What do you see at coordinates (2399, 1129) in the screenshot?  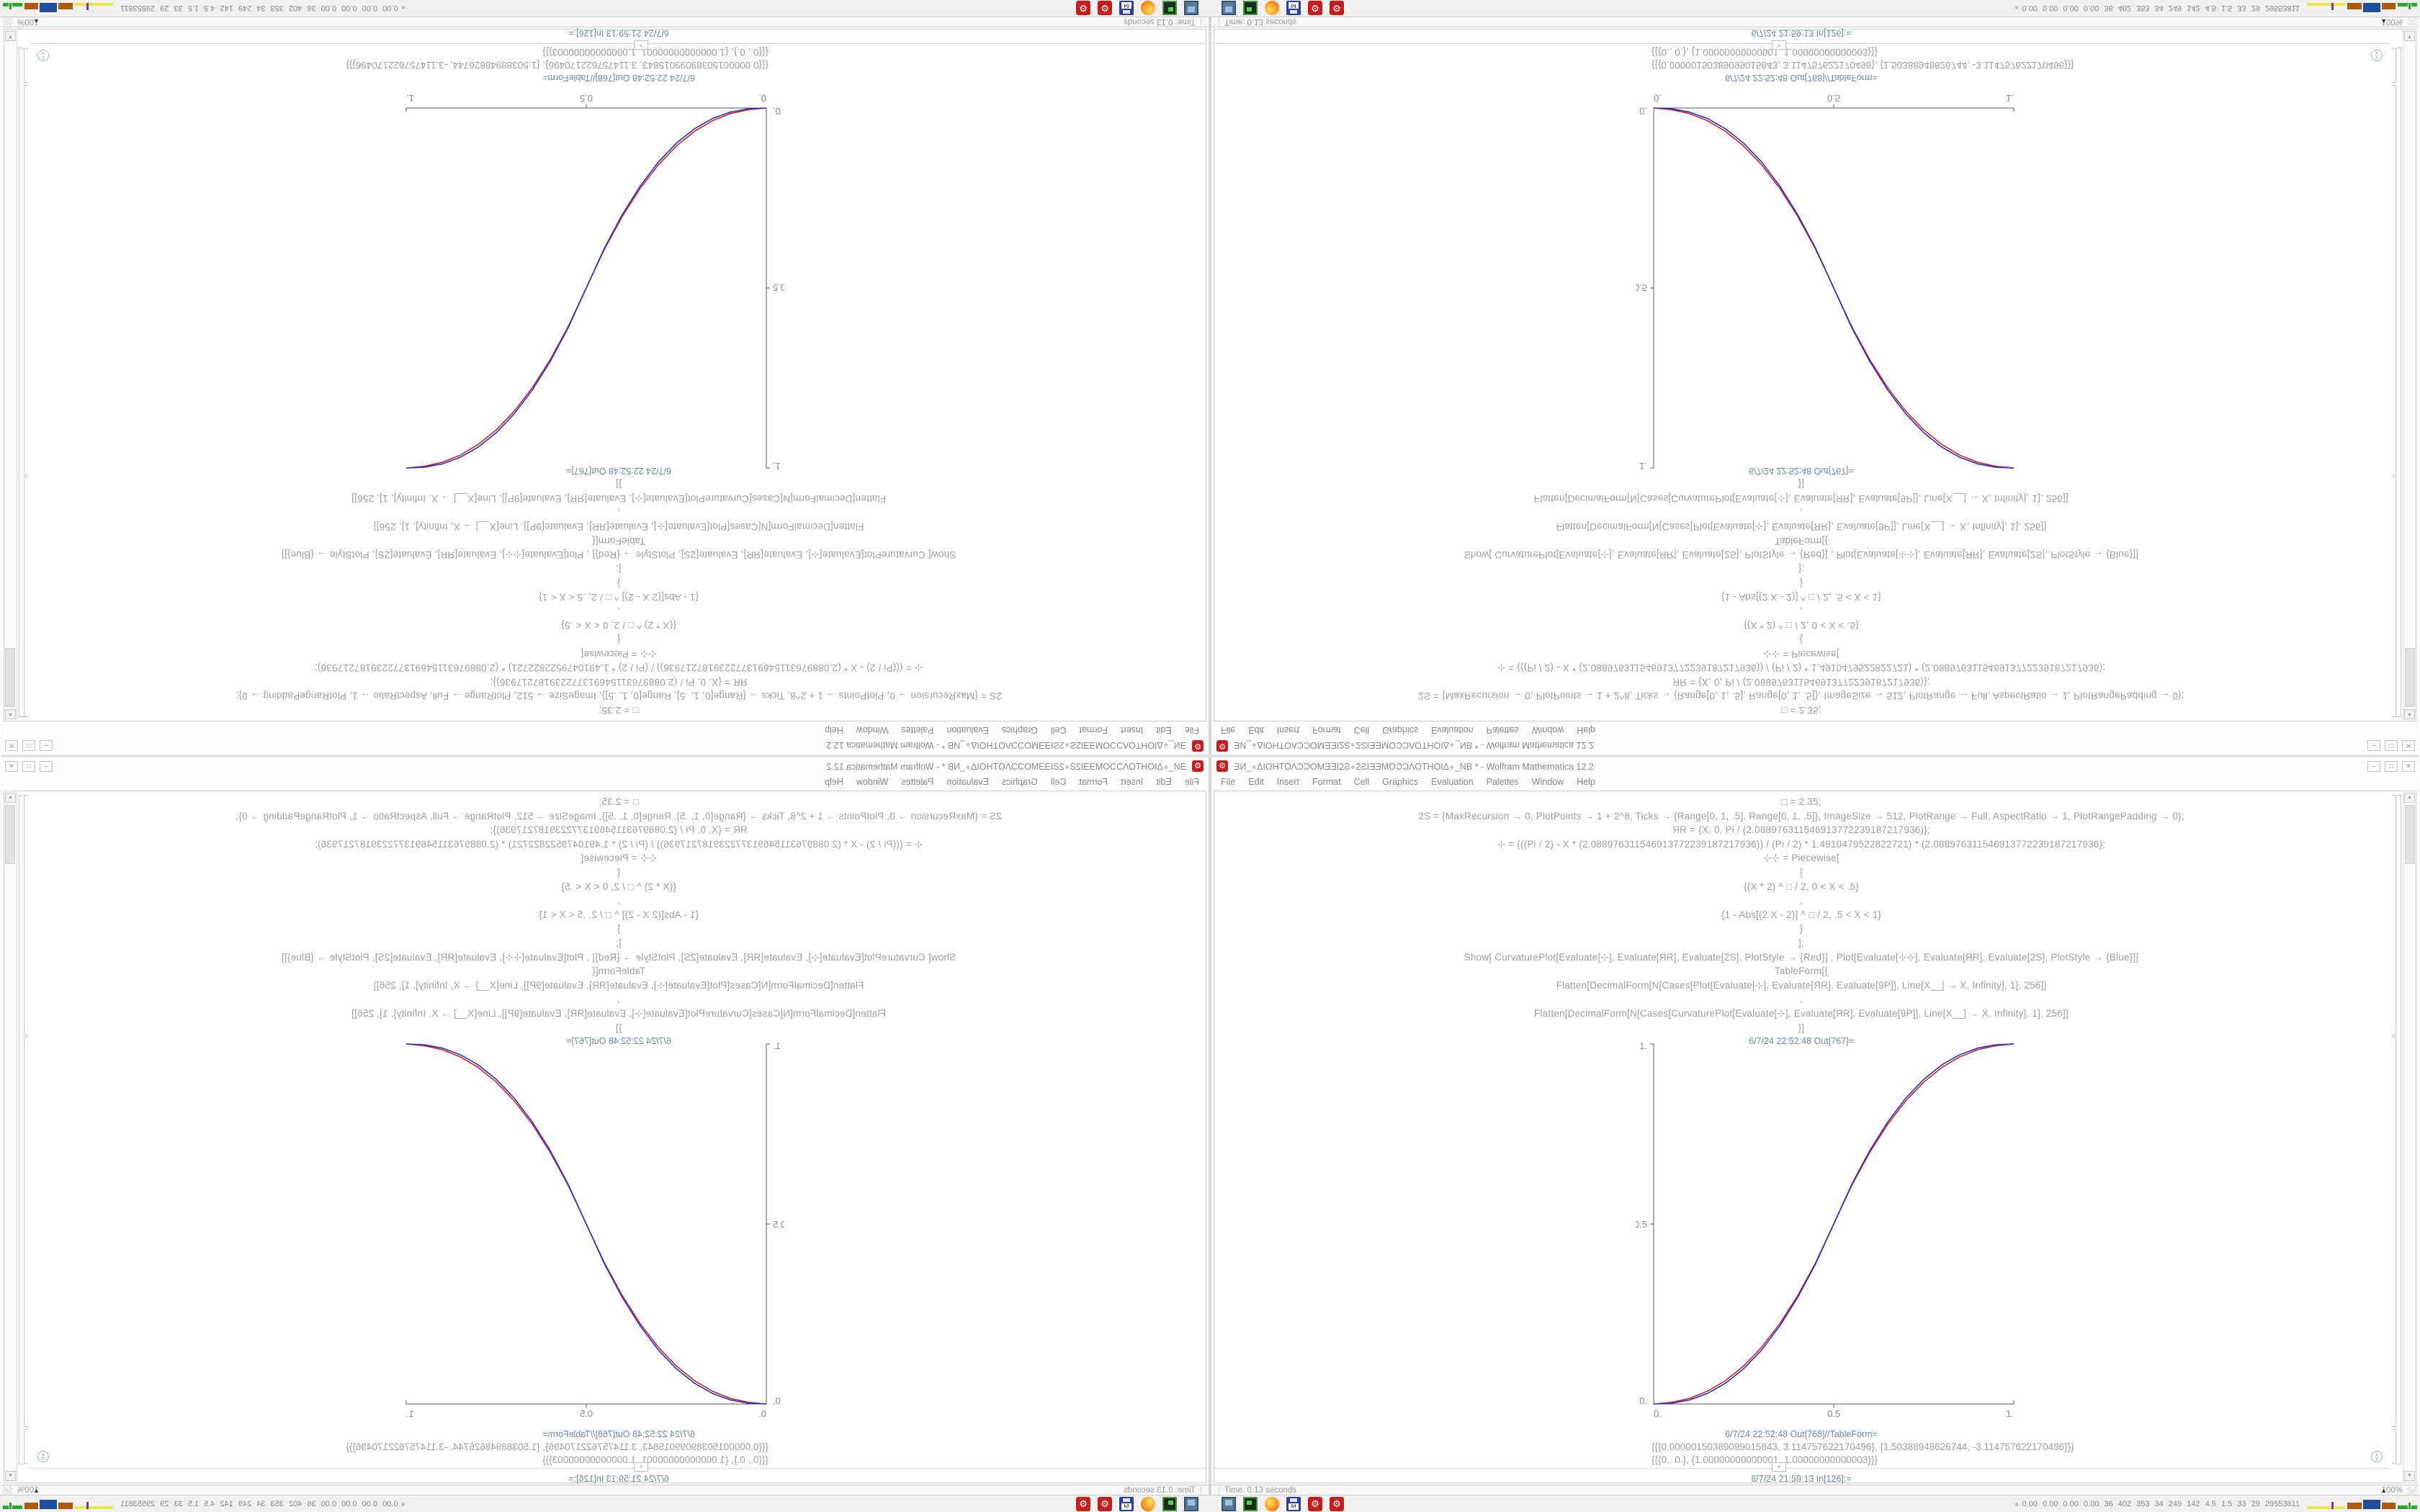 I see `cell-group-bracket` at bounding box center [2399, 1129].